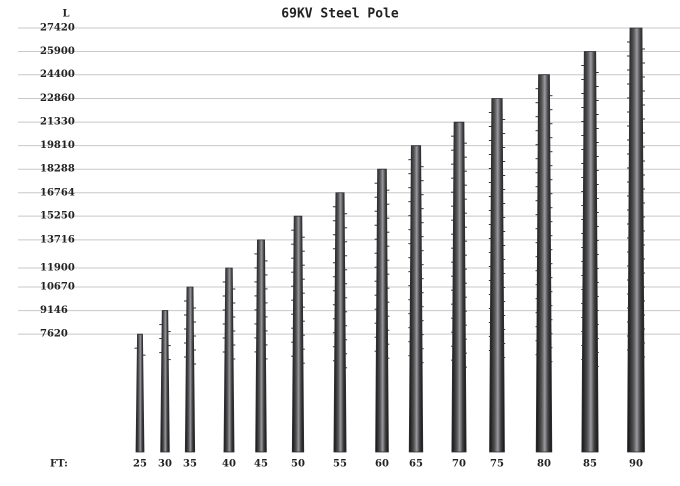 This screenshot has height=486, width=680. What do you see at coordinates (57, 98) in the screenshot?
I see `y-tick-label: 22860` at bounding box center [57, 98].